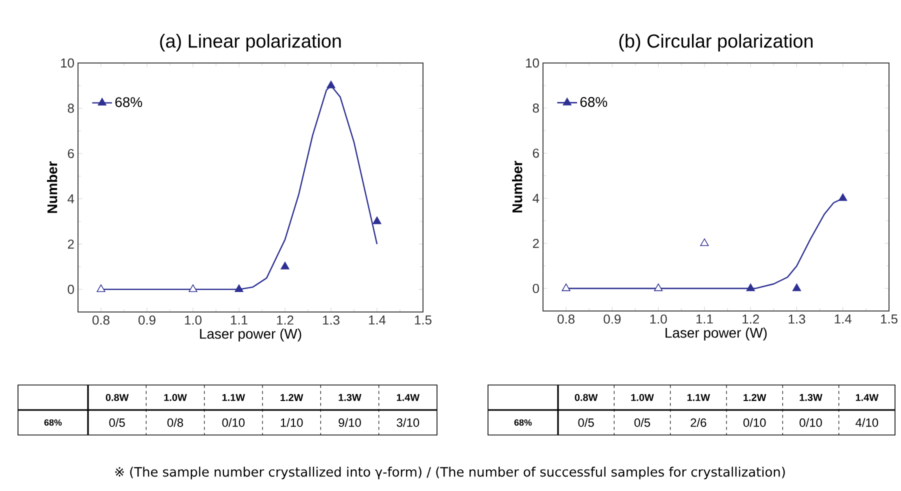  What do you see at coordinates (716, 43) in the screenshot?
I see `chart-title: (b) Circular polarization` at bounding box center [716, 43].